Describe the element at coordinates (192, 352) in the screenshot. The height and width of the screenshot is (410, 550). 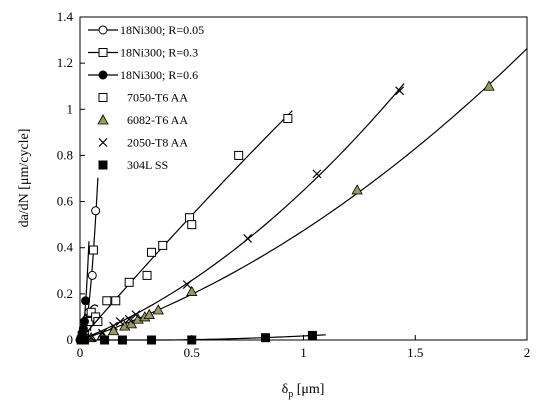
I see `x-tick-label: 0.5` at that location.